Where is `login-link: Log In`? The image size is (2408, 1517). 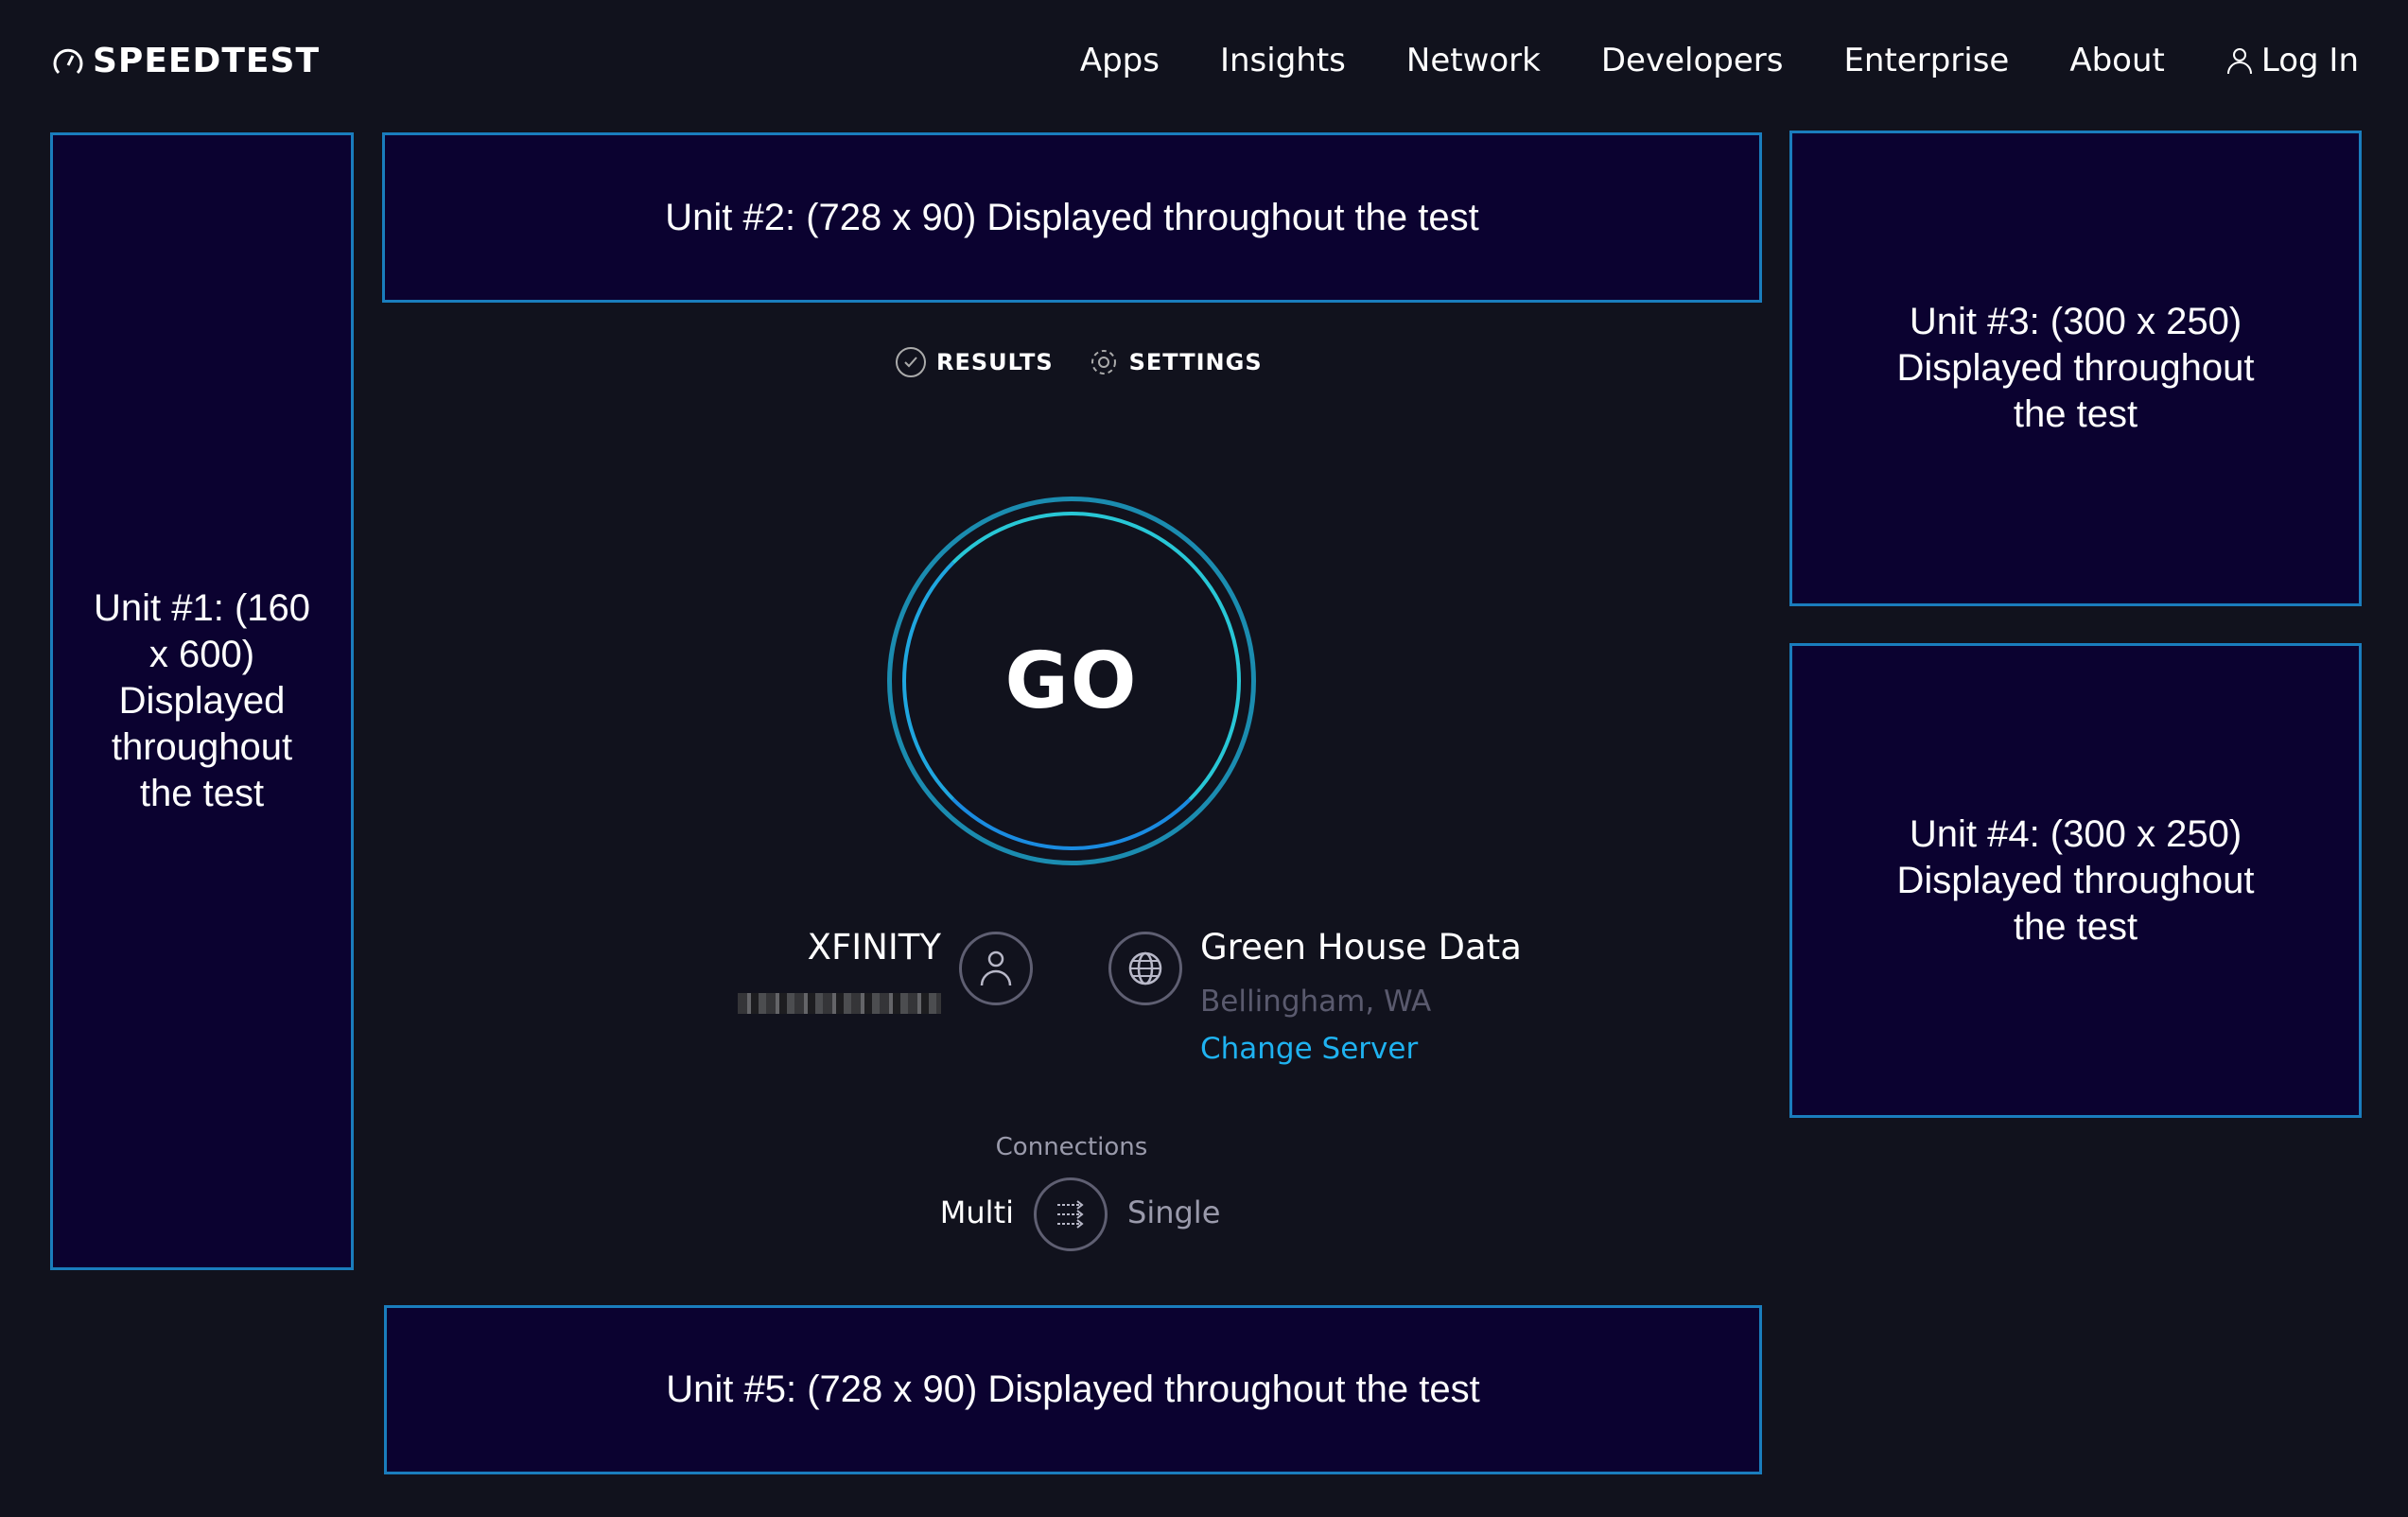
login-link: Log In is located at coordinates (2292, 60).